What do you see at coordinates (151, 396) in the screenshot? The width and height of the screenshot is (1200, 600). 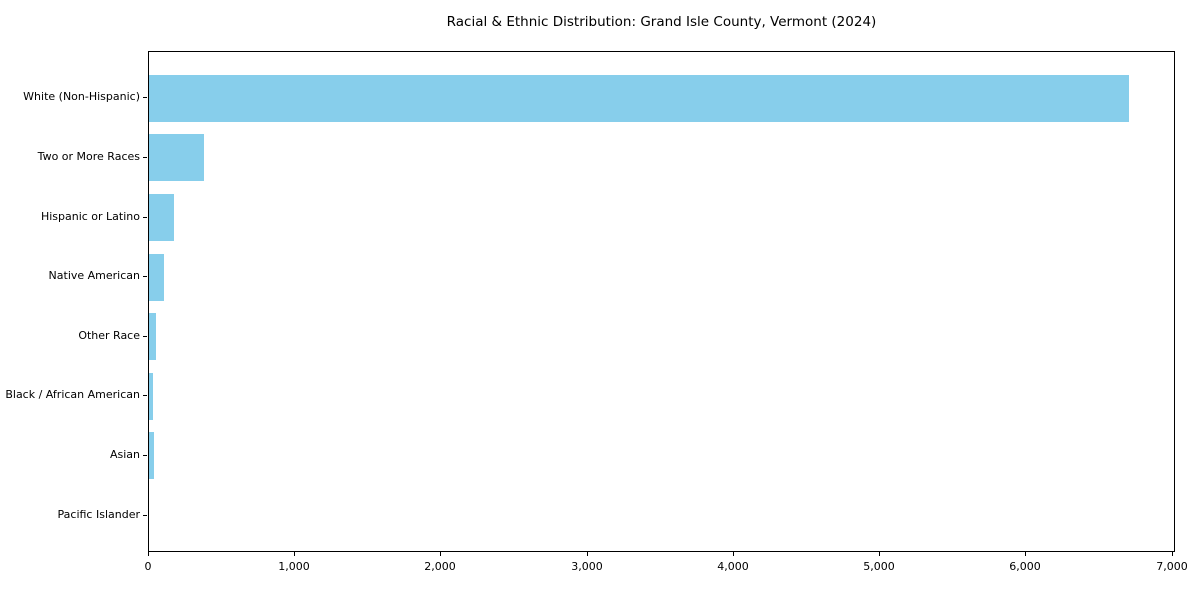 I see `bar-black-african-american` at bounding box center [151, 396].